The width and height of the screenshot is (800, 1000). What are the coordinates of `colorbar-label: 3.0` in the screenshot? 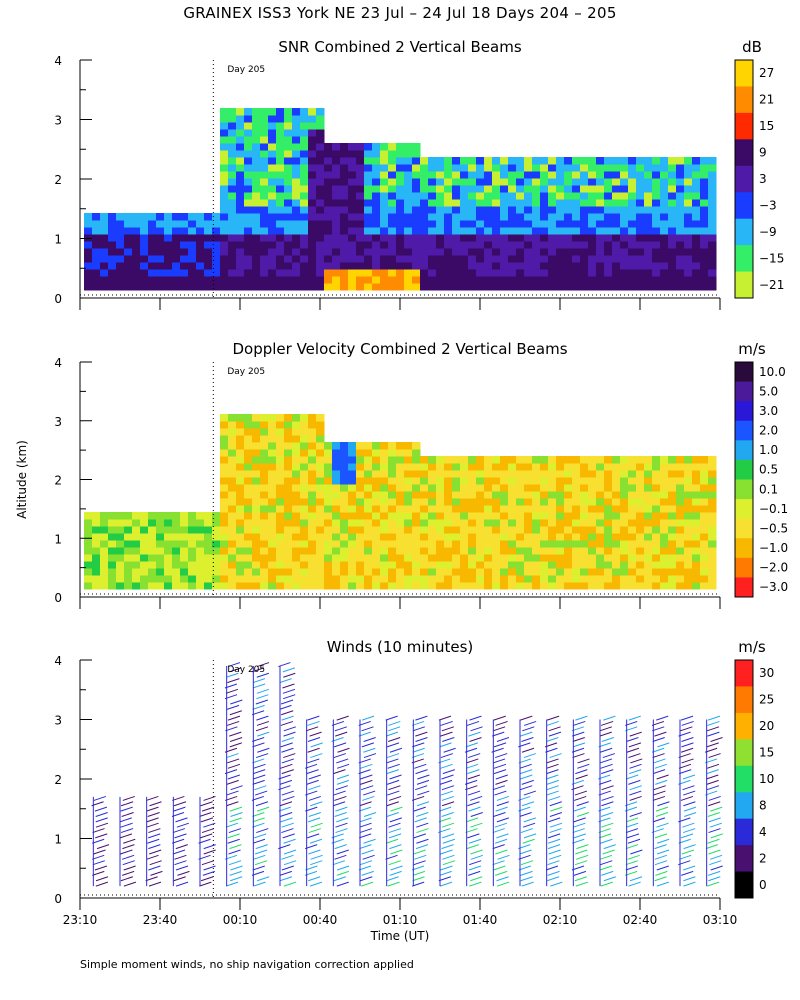 It's located at (768, 411).